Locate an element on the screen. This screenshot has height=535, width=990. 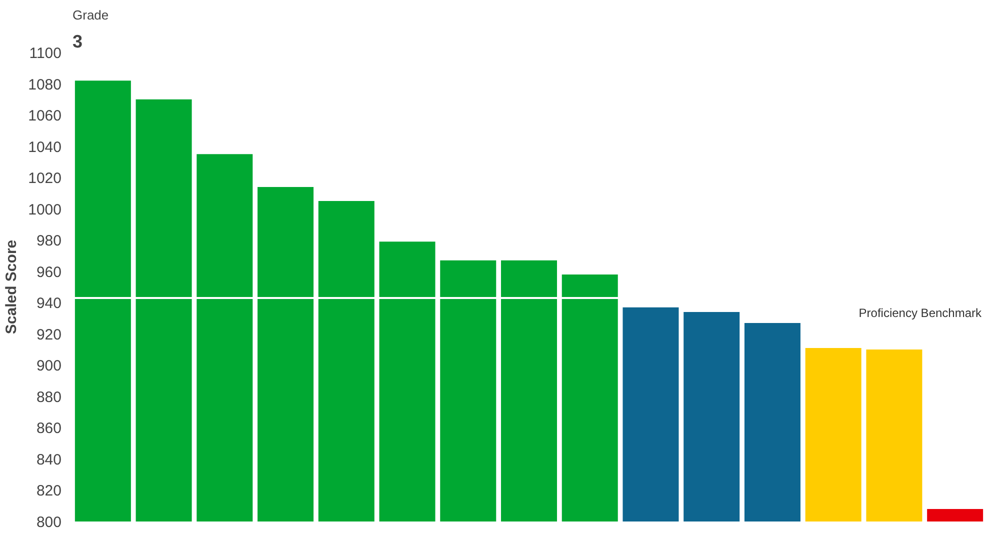
y-tick-label: 940 is located at coordinates (49, 303).